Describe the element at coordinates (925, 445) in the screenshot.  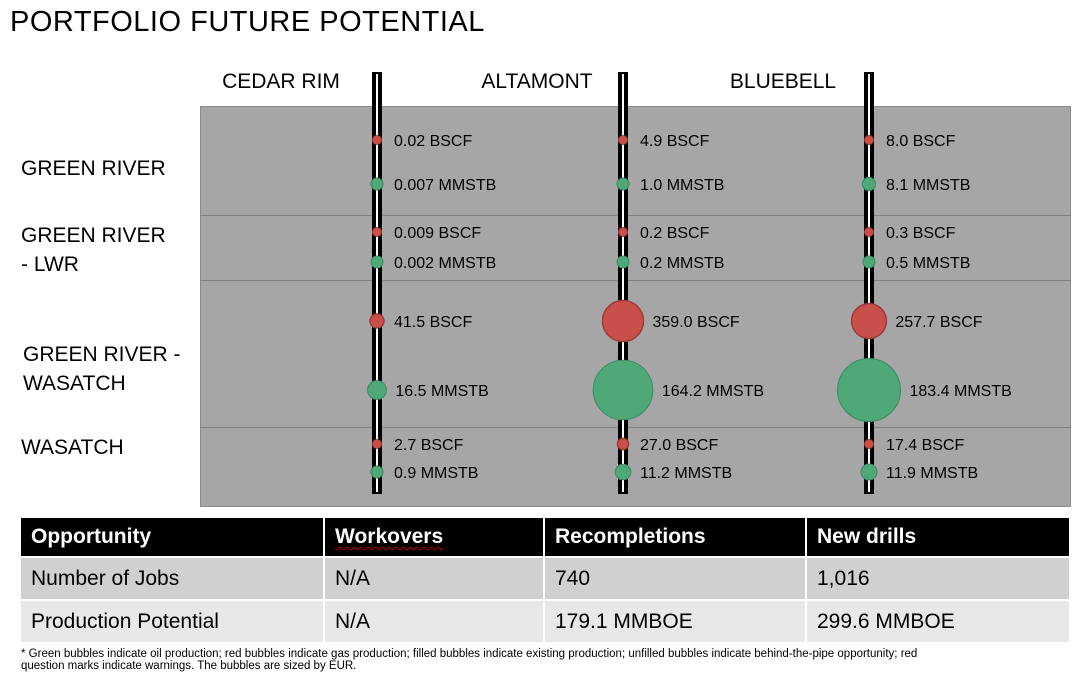
I see `gas-value-label: 17.4 BSCF` at that location.